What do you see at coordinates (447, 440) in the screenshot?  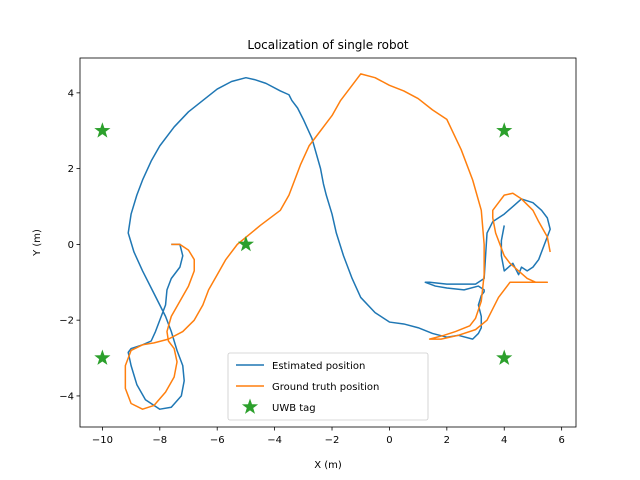 I see `x-tick-label: 2` at bounding box center [447, 440].